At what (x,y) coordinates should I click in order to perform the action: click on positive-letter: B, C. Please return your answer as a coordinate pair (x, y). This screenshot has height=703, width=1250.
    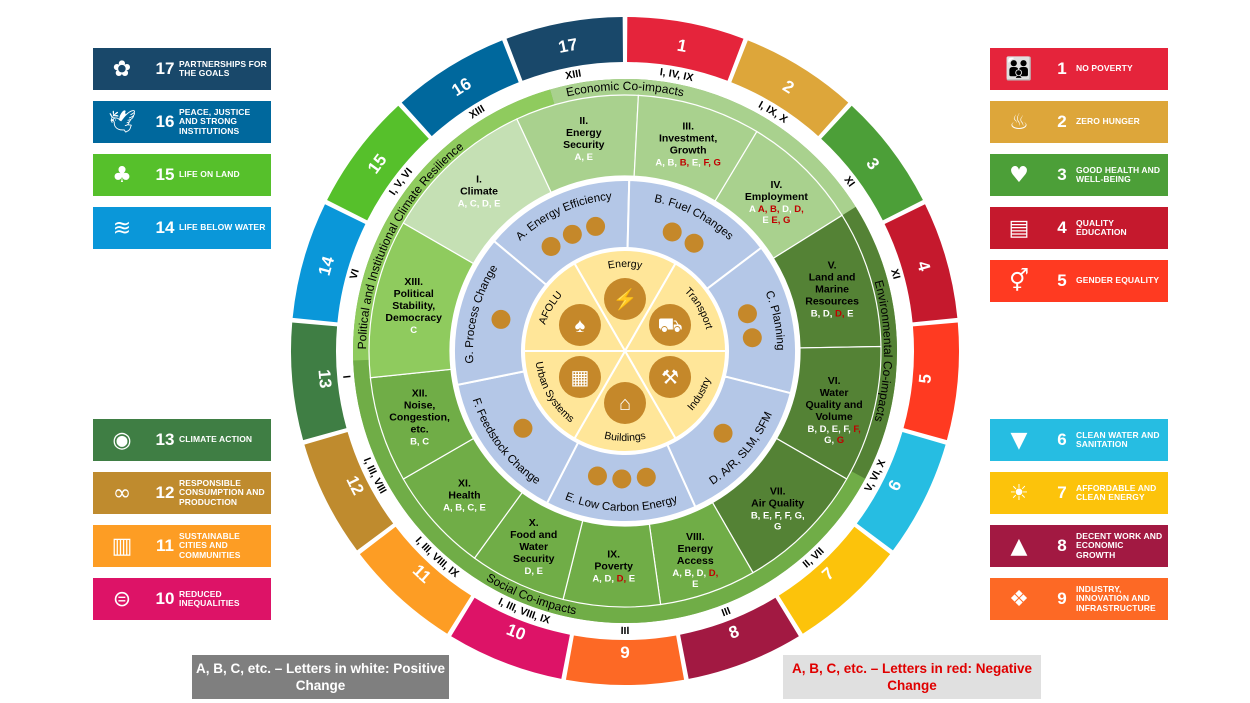
    Looking at the image, I should click on (419, 442).